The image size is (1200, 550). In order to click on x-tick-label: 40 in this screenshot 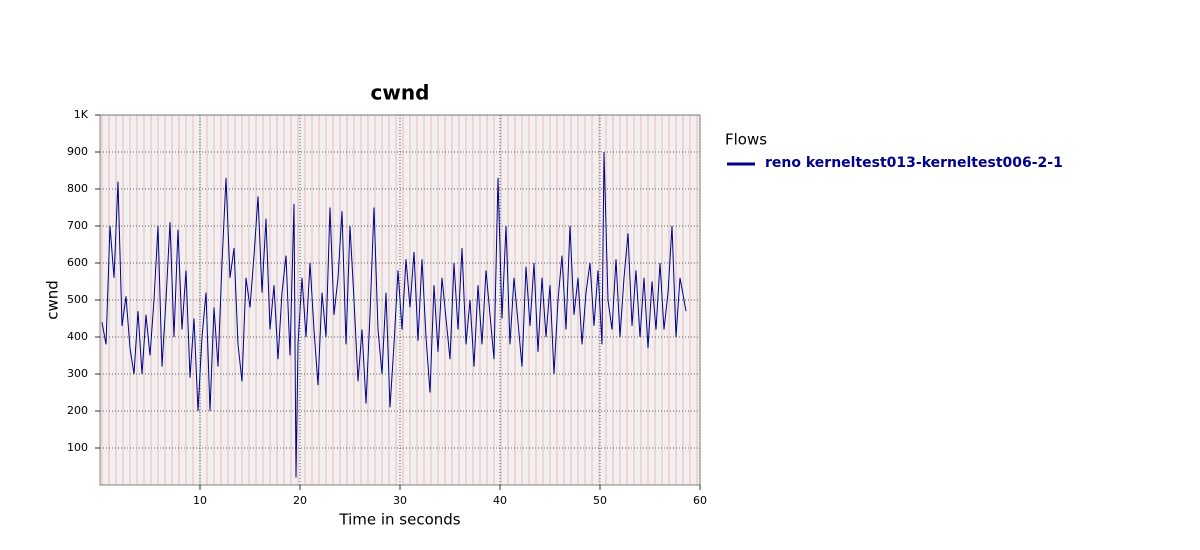, I will do `click(500, 500)`.